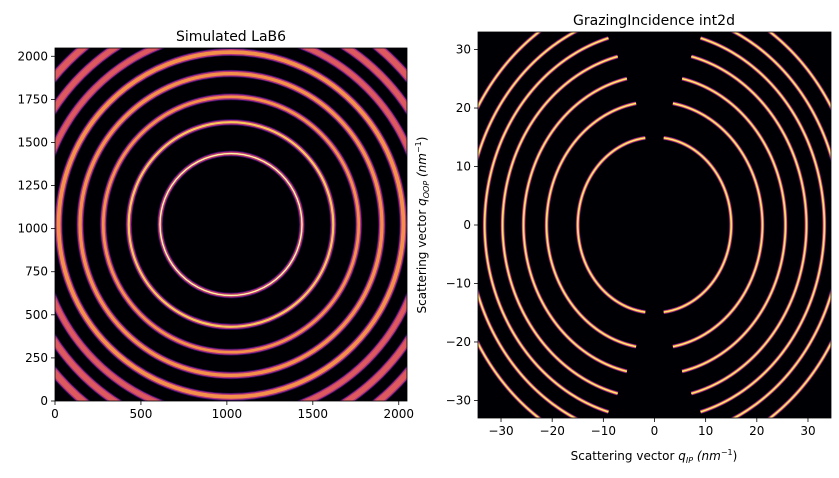 Image resolution: width=839 pixels, height=478 pixels. What do you see at coordinates (32, 99) in the screenshot?
I see `y-tick-label: 1750` at bounding box center [32, 99].